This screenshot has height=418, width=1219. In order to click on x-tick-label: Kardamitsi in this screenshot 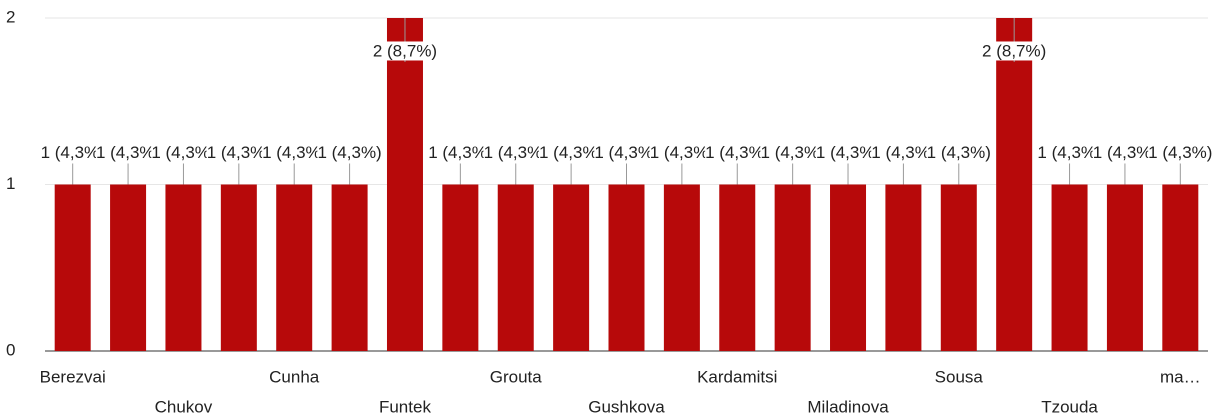, I will do `click(737, 376)`.